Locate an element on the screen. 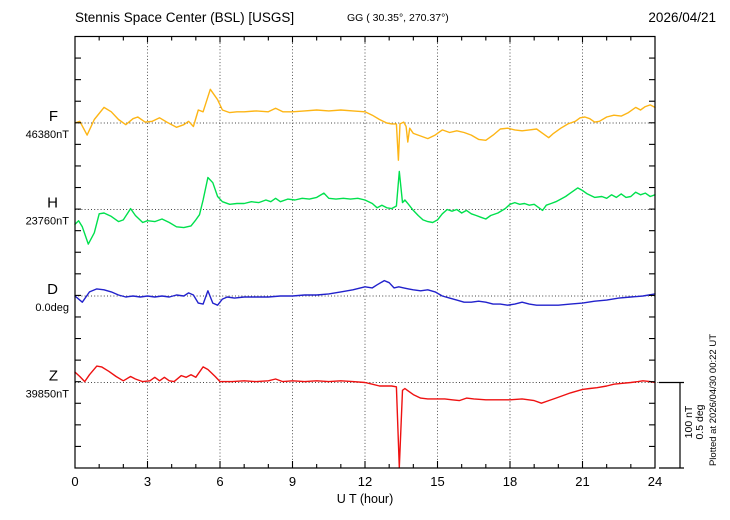 Image resolution: width=730 pixels, height=520 pixels. series-letter-F: F is located at coordinates (53, 116).